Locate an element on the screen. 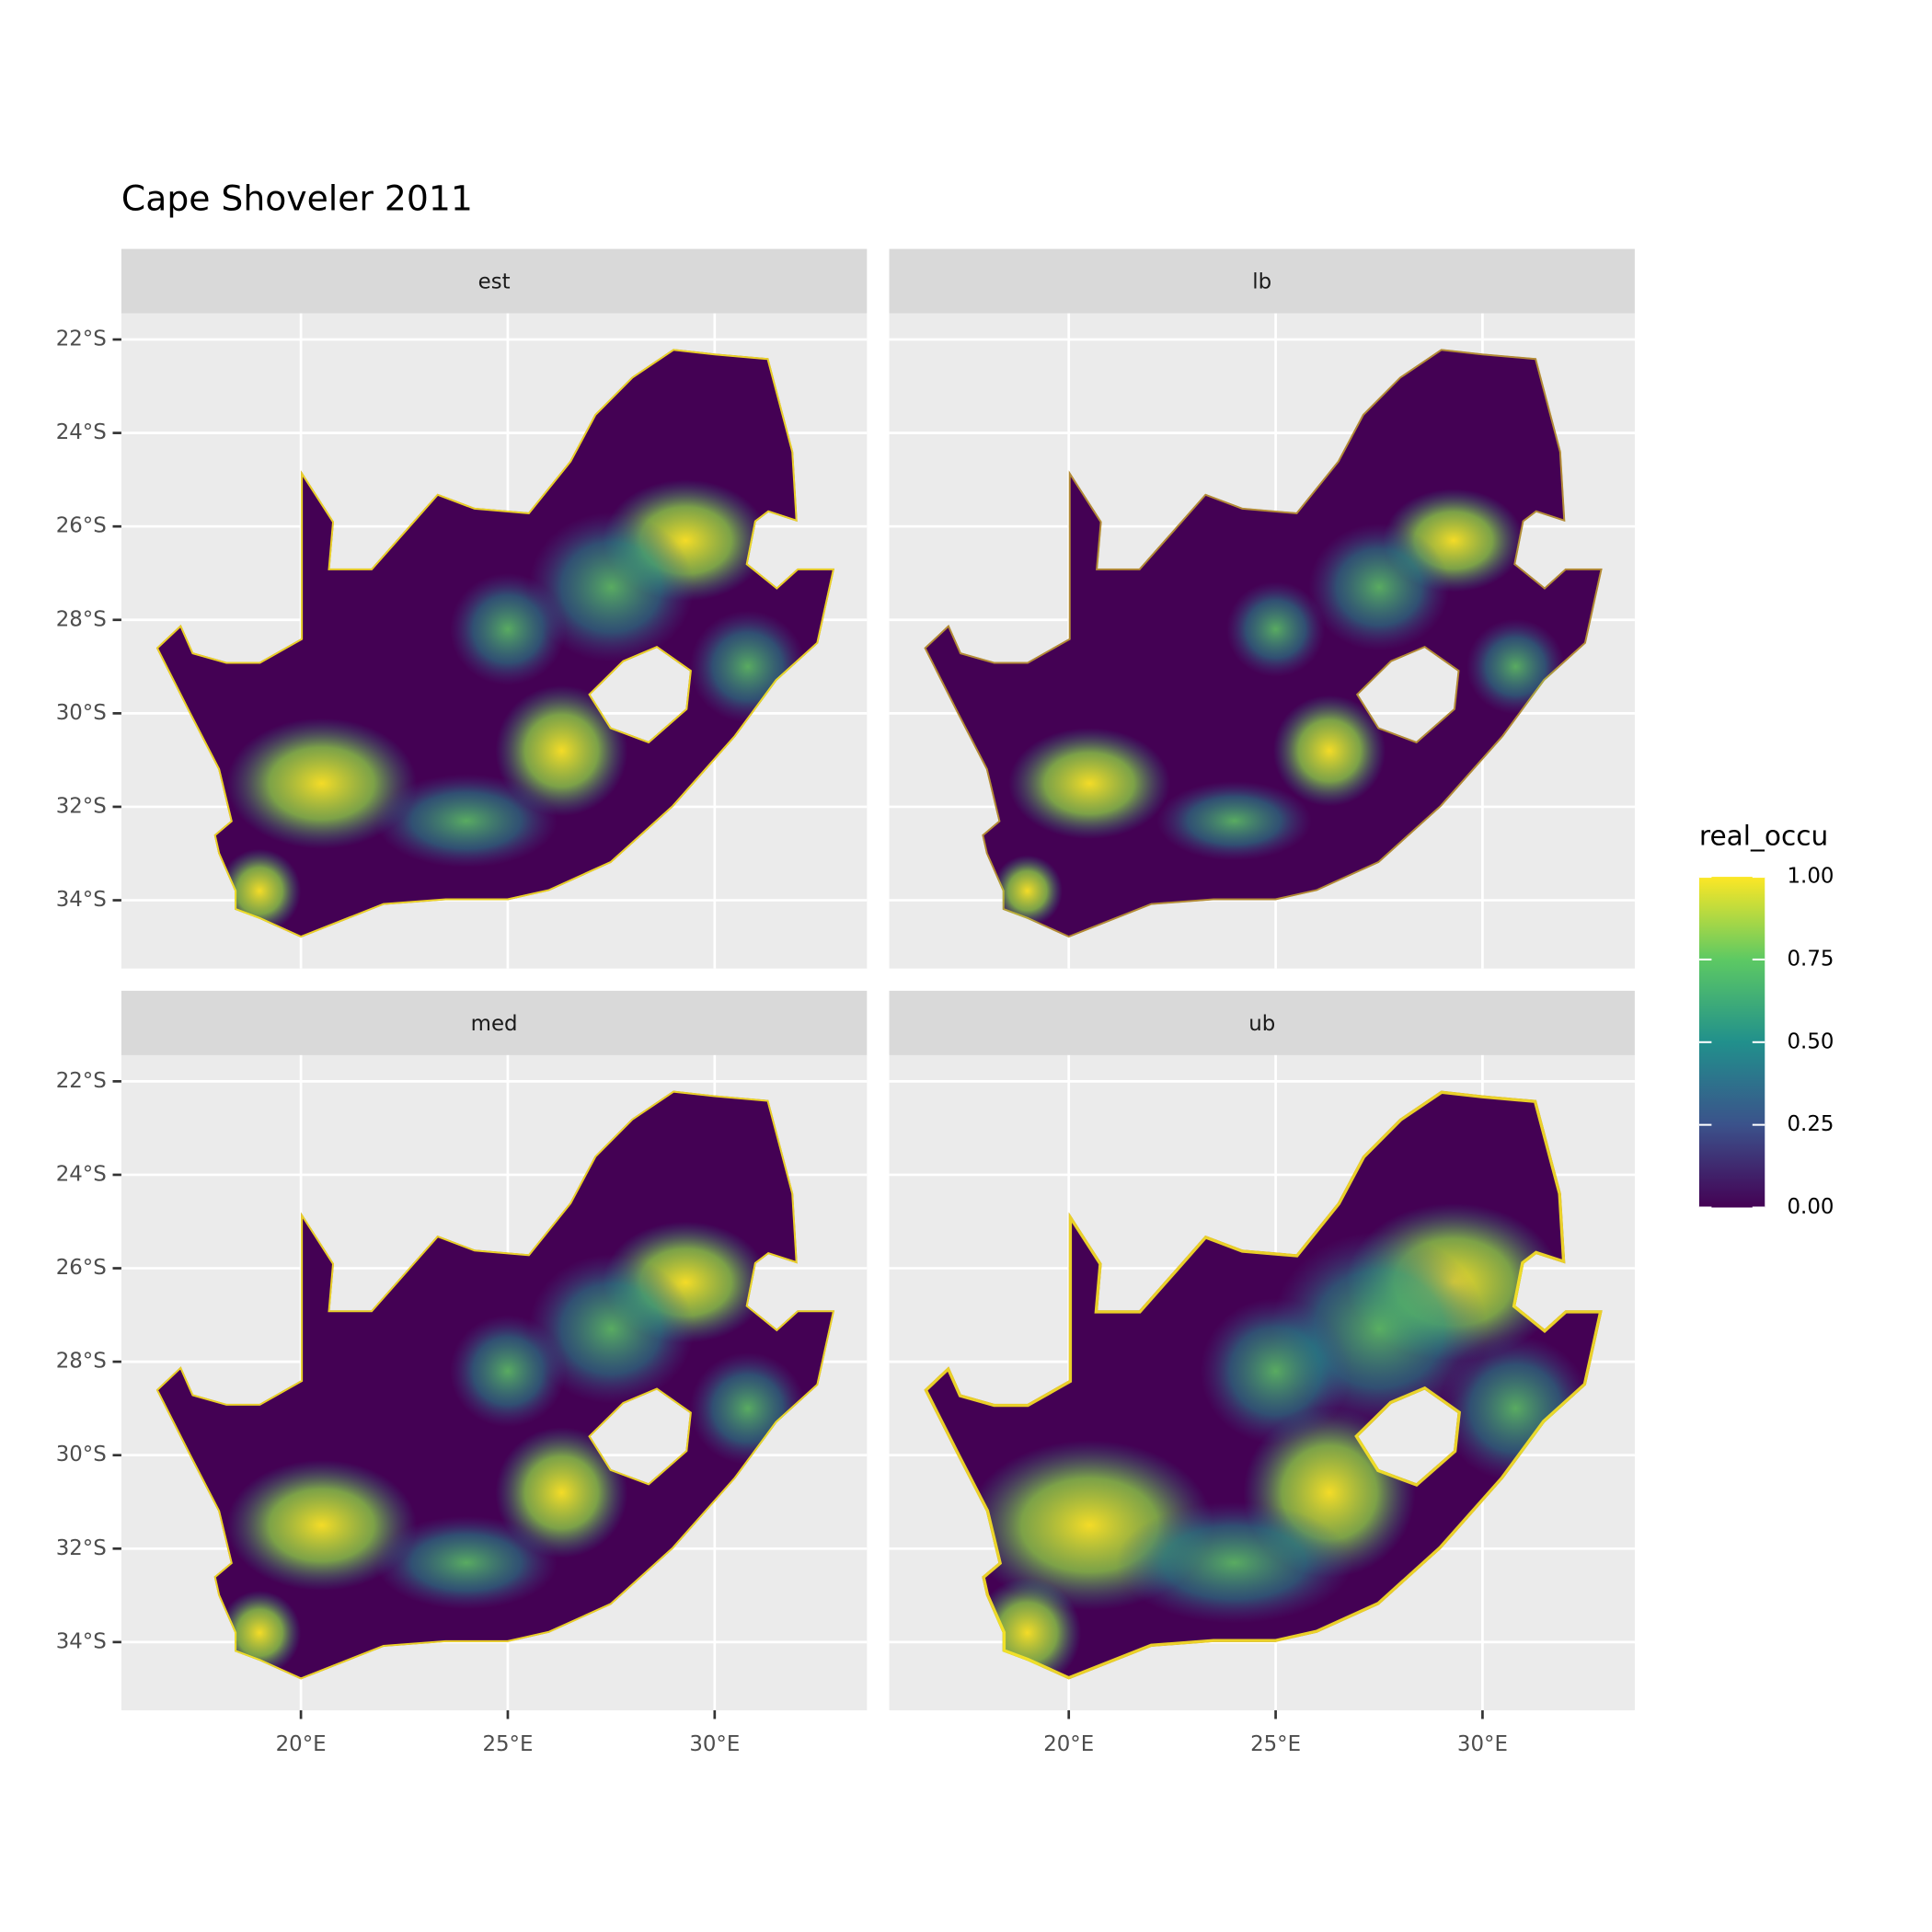 This screenshot has height=1932, width=1932. legend-label: 1.00 is located at coordinates (1811, 877).